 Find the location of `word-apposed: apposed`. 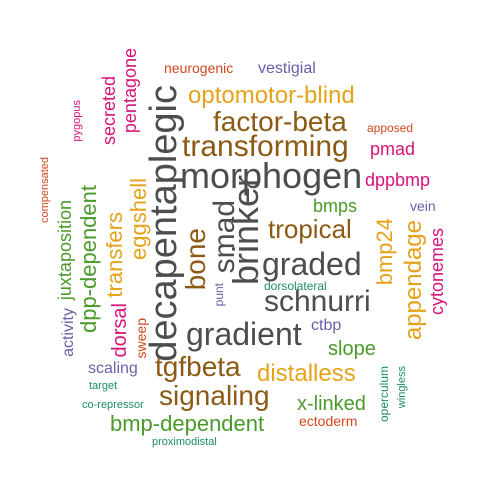

word-apposed: apposed is located at coordinates (390, 128).